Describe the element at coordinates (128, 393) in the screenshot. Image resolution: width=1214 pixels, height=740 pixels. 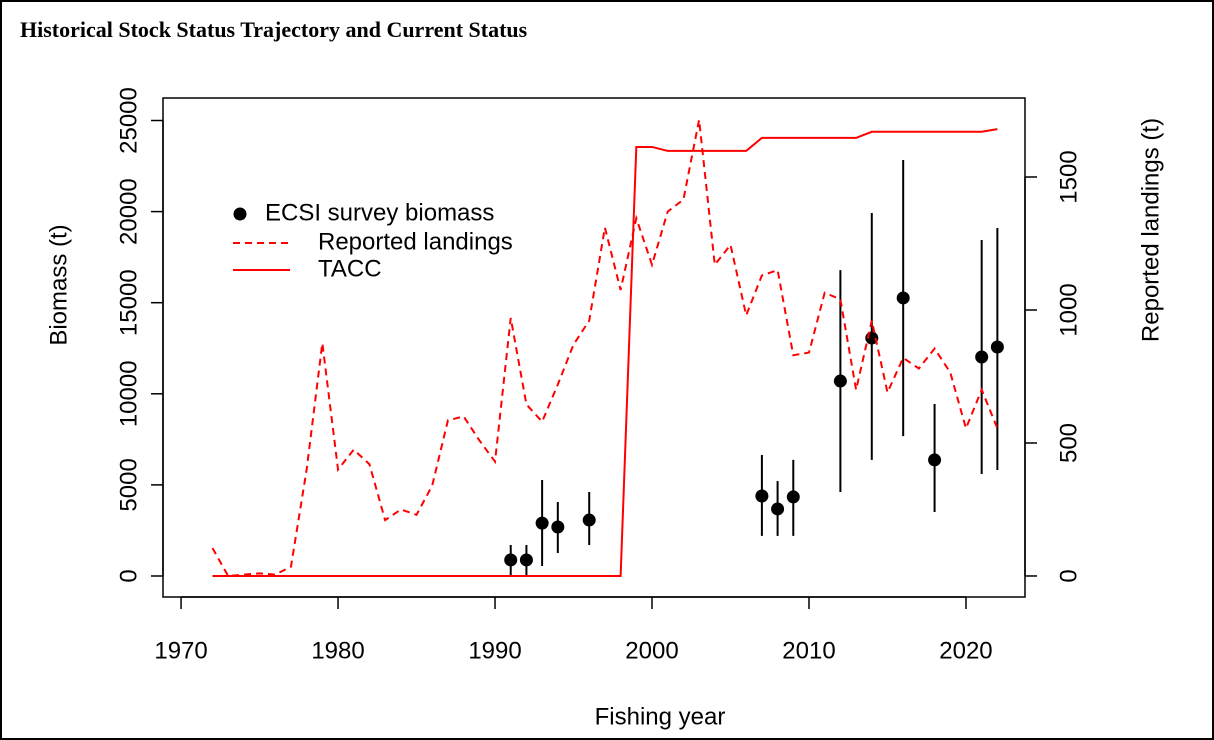
I see `y-tick-label: 10000` at that location.